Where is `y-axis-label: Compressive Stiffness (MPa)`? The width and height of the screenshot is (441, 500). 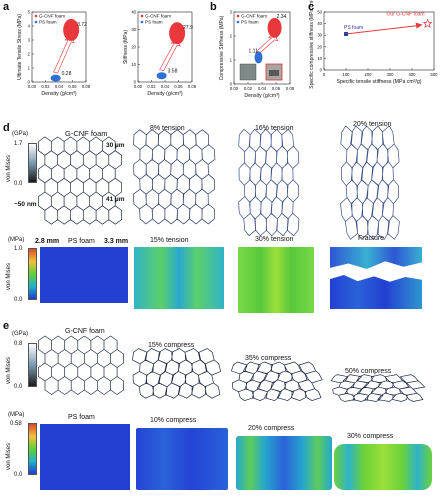 y-axis-label: Compressive Stiffness (MPa) is located at coordinates (222, 47).